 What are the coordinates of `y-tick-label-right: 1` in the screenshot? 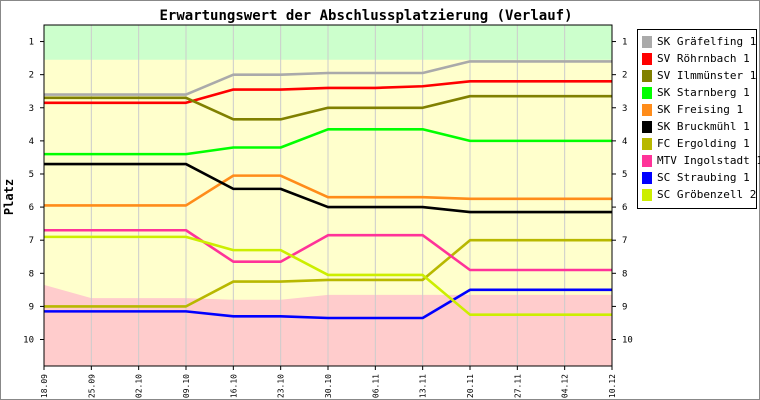 It's located at (624, 43).